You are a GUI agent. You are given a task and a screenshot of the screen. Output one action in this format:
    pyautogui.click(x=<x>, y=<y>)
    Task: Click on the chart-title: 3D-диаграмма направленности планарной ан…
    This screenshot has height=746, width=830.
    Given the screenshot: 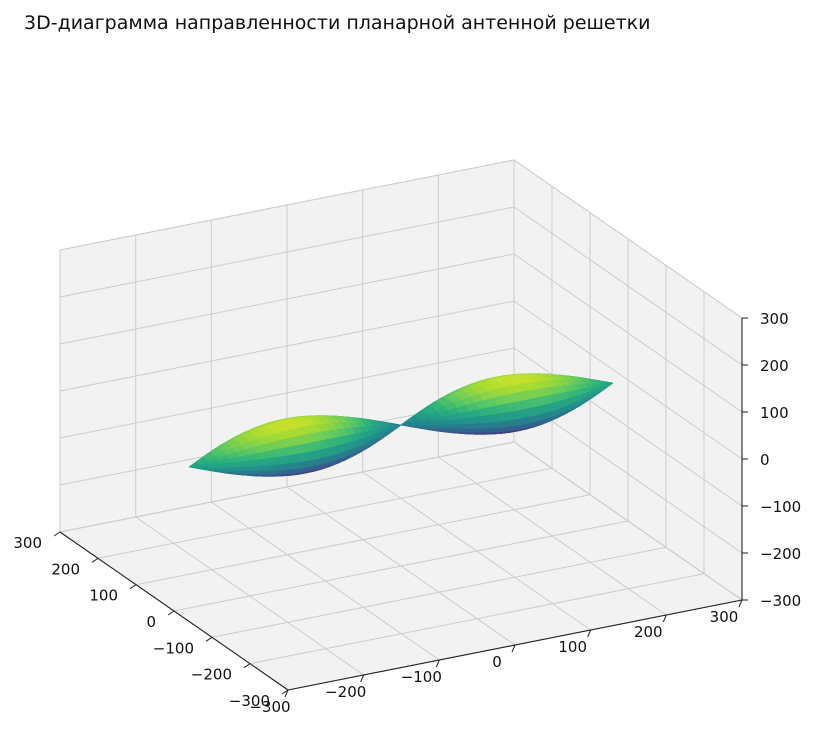 What is the action you would take?
    pyautogui.click(x=337, y=23)
    